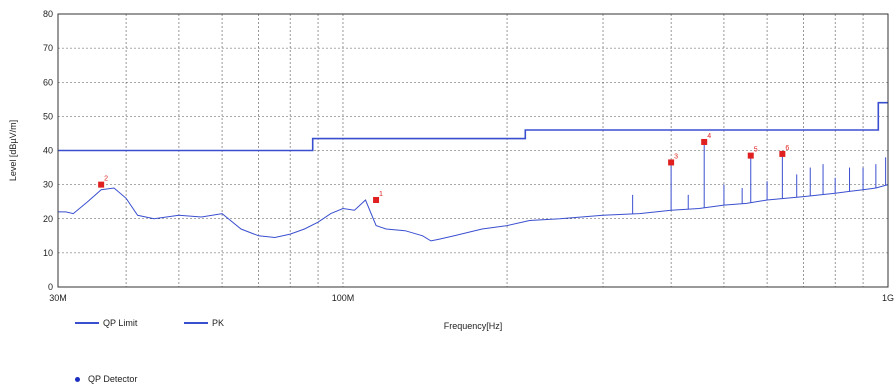  I want to click on y-tick-label: 0, so click(50, 287).